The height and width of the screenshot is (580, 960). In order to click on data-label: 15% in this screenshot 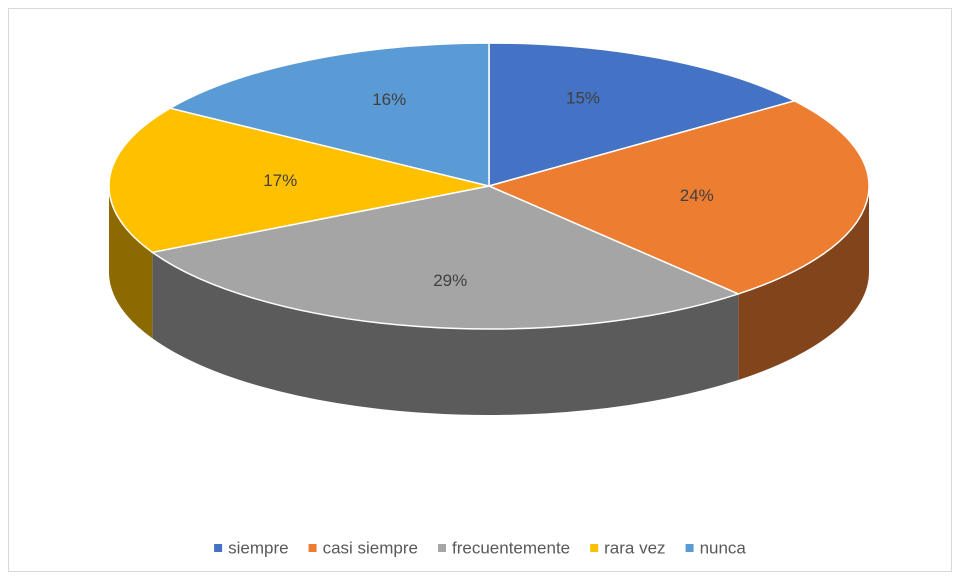, I will do `click(583, 98)`.